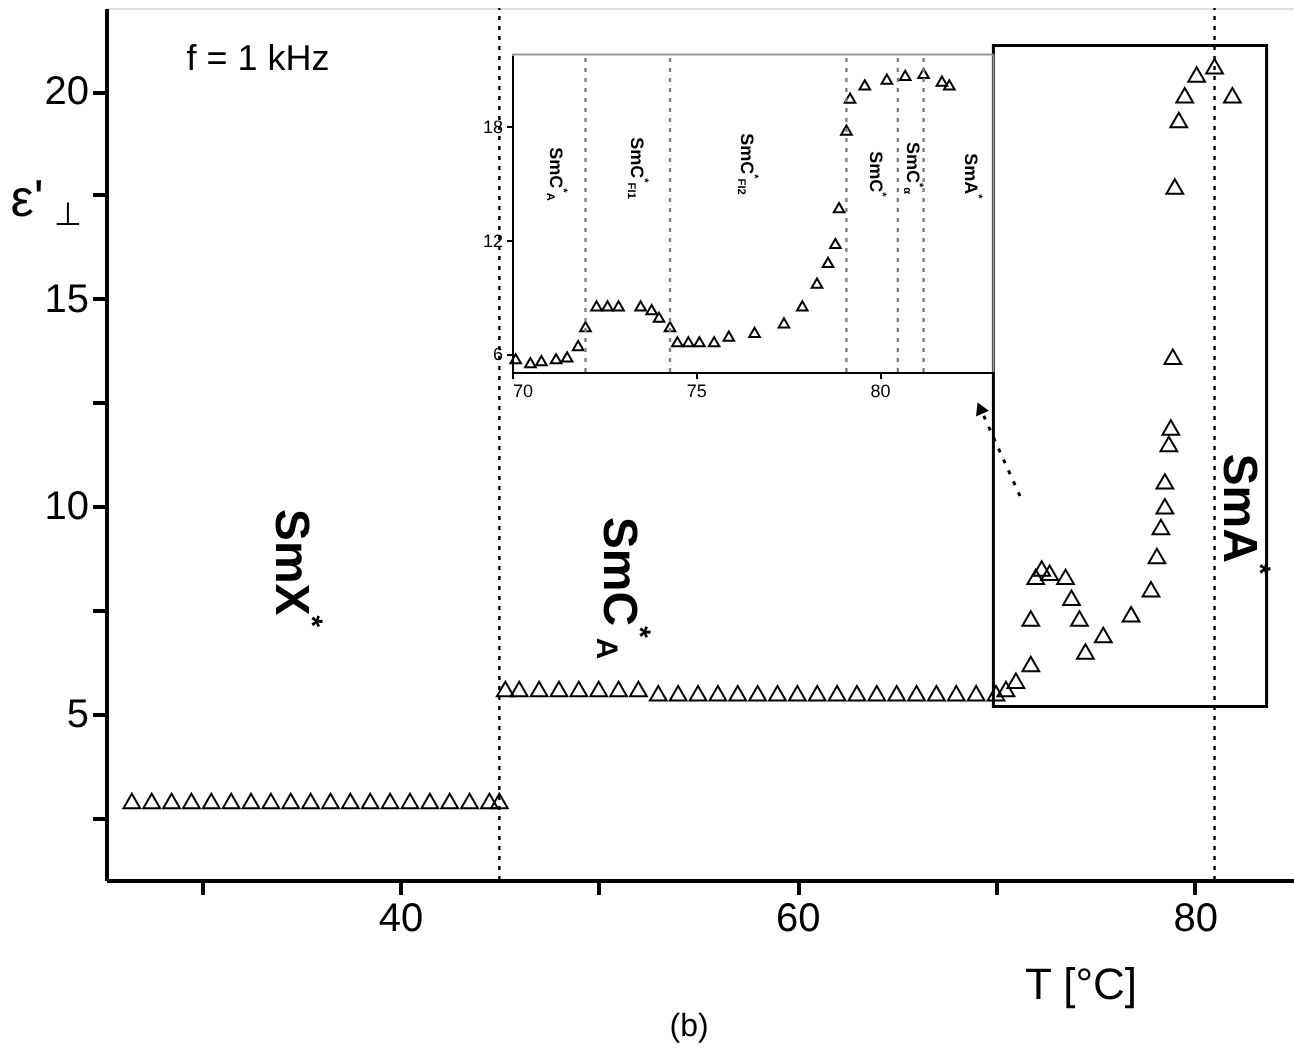  I want to click on y-tick-label: 20, so click(66, 92).